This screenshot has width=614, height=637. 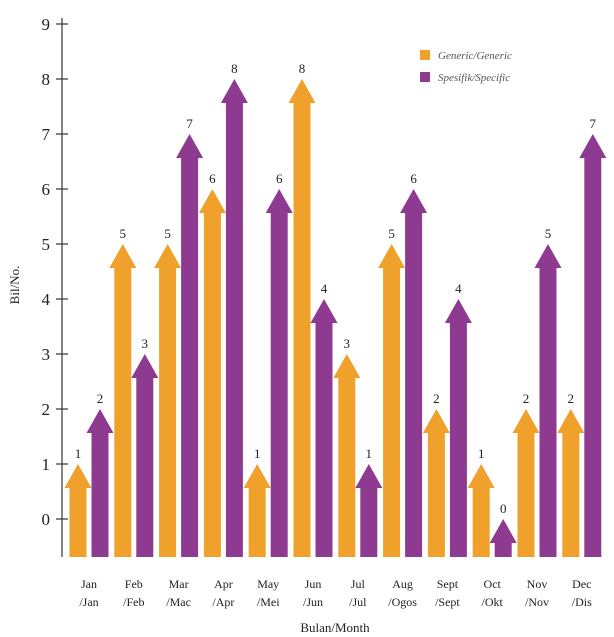 What do you see at coordinates (581, 584) in the screenshot?
I see `x-category-label: Dec` at bounding box center [581, 584].